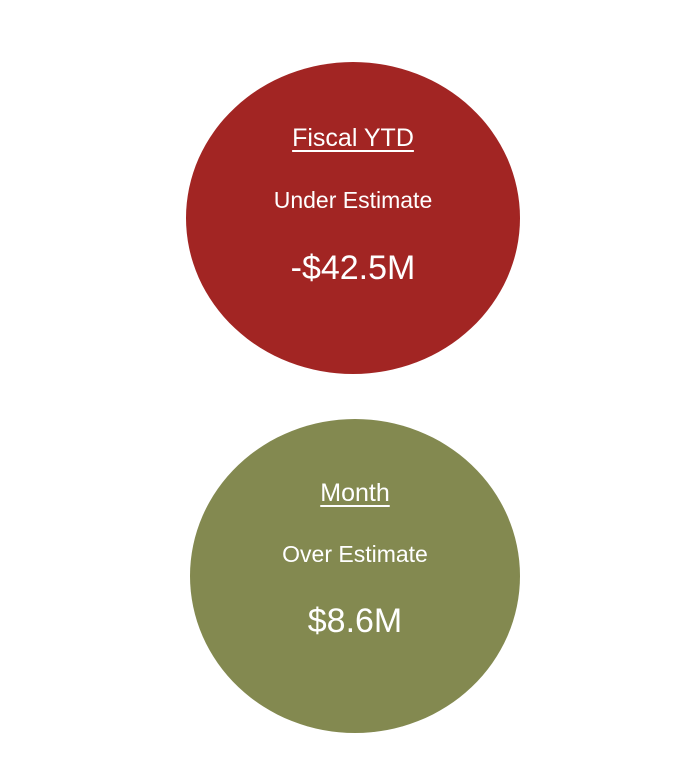 The width and height of the screenshot is (680, 780). What do you see at coordinates (353, 200) in the screenshot?
I see `fiscal-ytd-status: Under Estimate` at bounding box center [353, 200].